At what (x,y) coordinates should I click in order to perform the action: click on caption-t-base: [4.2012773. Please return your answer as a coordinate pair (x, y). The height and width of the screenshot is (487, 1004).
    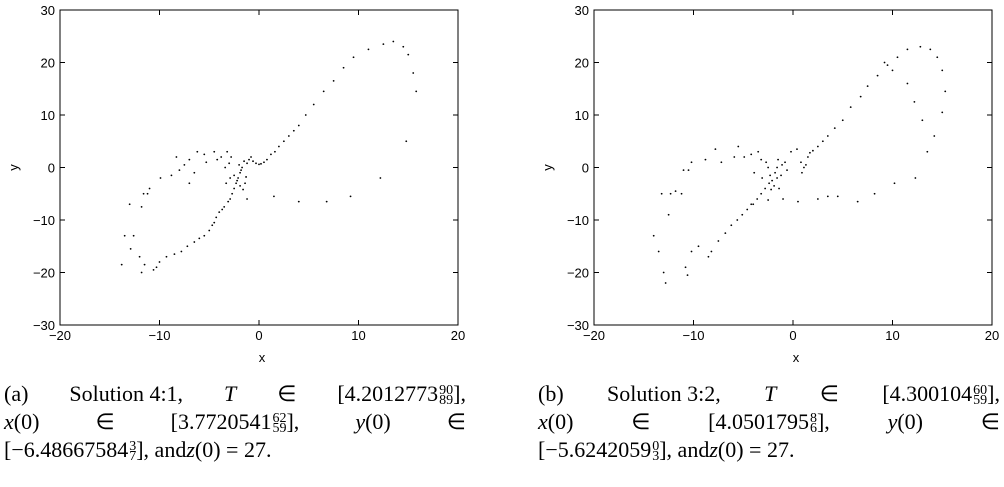
    Looking at the image, I should click on (388, 393).